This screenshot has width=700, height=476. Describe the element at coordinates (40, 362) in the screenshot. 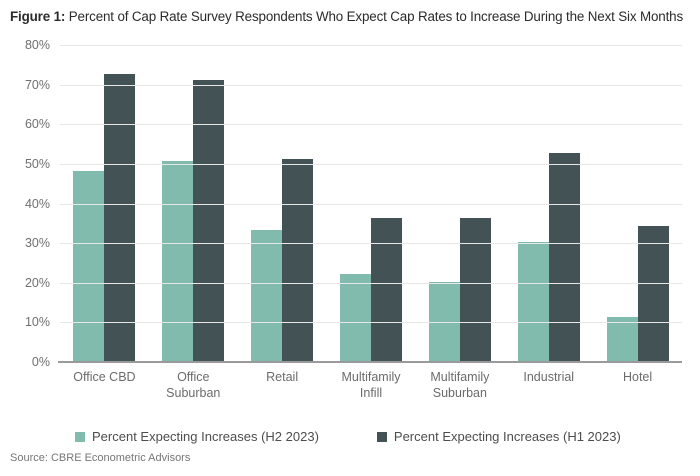

I see `y-tick-label-0pct: 0%` at that location.